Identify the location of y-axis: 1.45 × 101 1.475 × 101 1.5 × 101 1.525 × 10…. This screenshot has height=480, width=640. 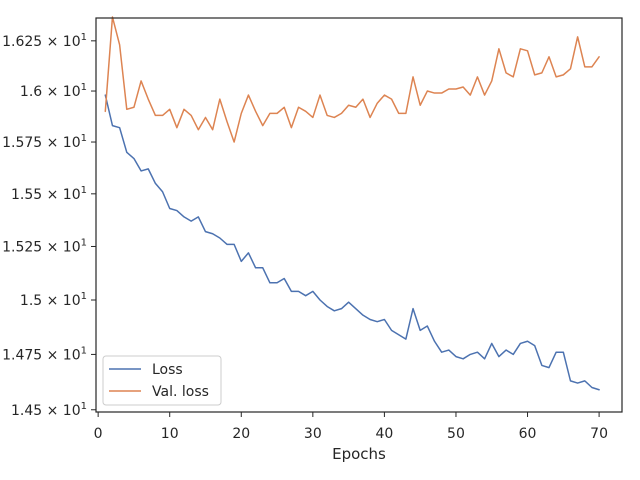
(49, 225).